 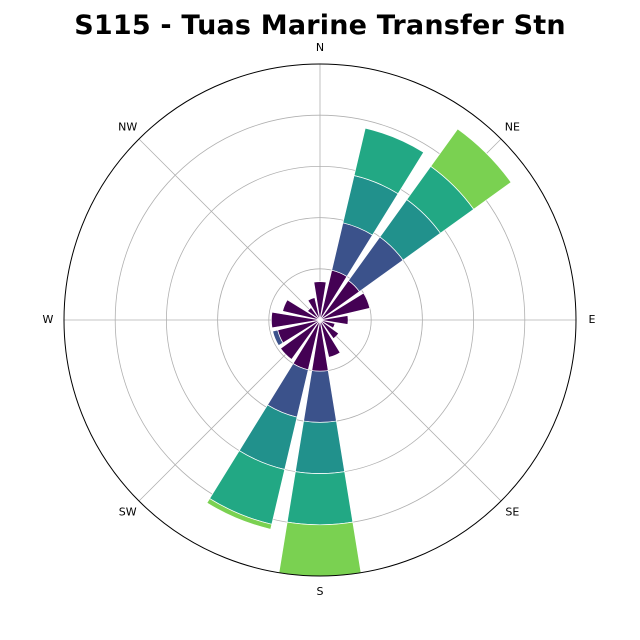 What do you see at coordinates (320, 591) in the screenshot?
I see `direction-label-S: S` at bounding box center [320, 591].